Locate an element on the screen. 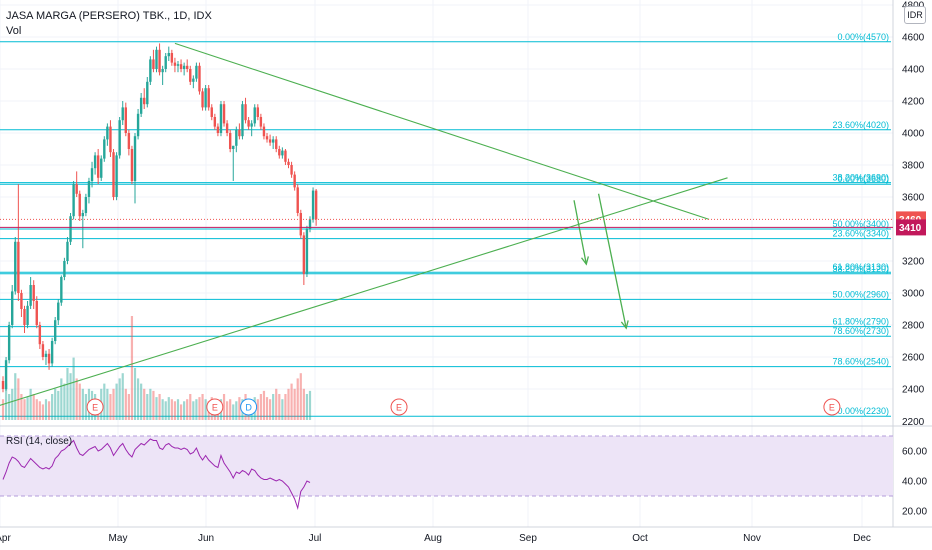 Image resolution: width=932 pixels, height=550 pixels. chart-title: JASA MARGA (PERSERO) TBK., 1D, IDX is located at coordinates (109, 16).